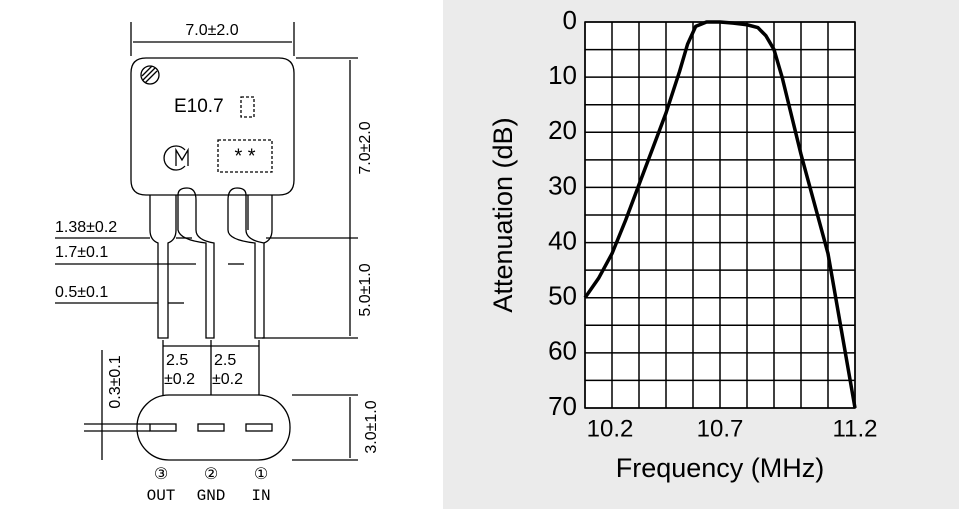 The image size is (959, 509). Describe the element at coordinates (371, 426) in the screenshot. I see `depth-label: 3.0±1.0` at that location.